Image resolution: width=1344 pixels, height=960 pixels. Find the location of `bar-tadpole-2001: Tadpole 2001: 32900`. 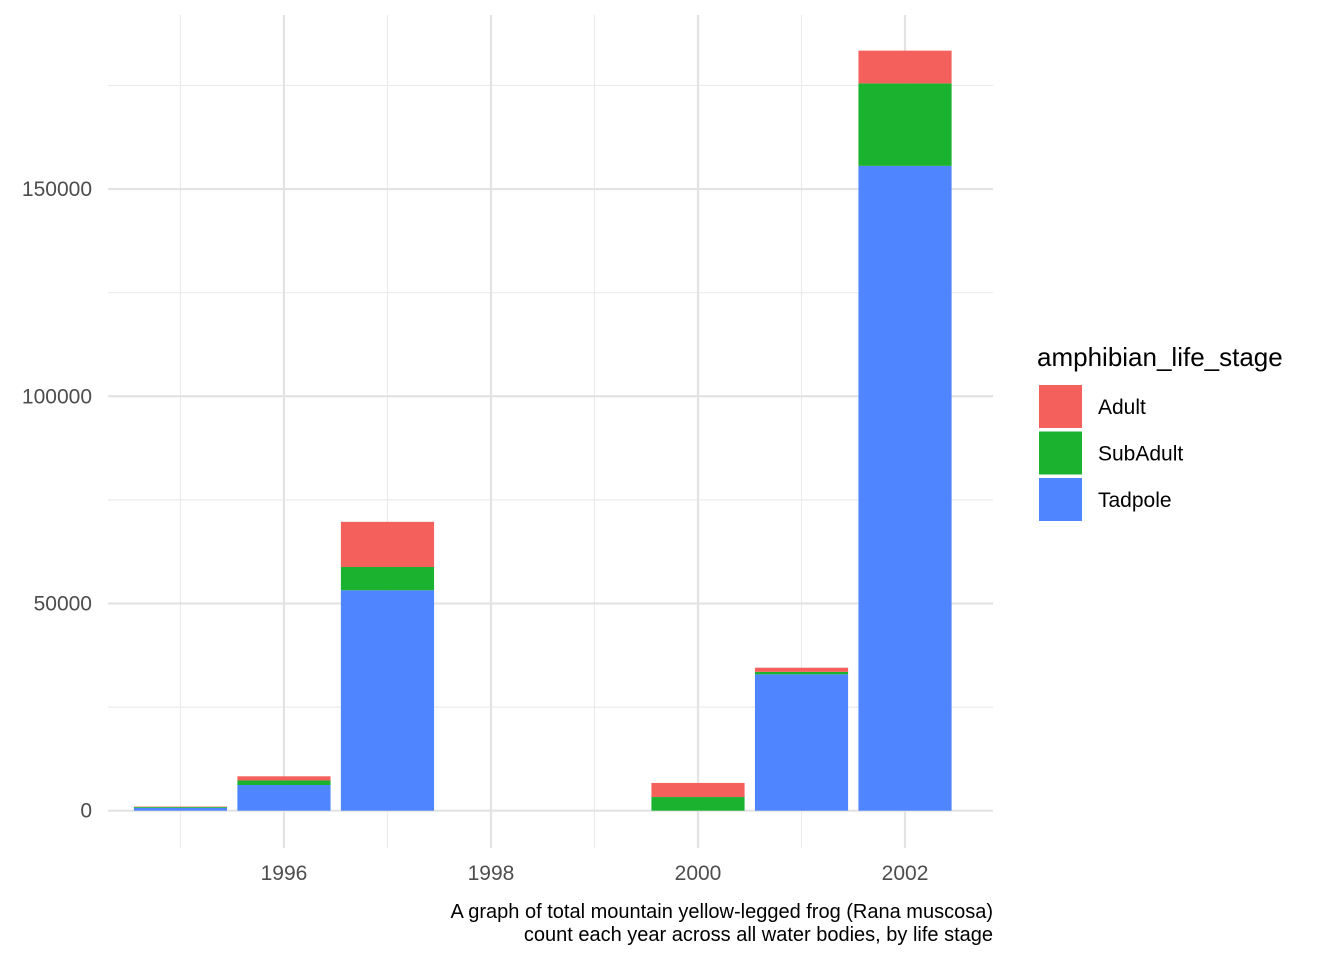

bar-tadpole-2001: Tadpole 2001: 32900 is located at coordinates (801, 742).